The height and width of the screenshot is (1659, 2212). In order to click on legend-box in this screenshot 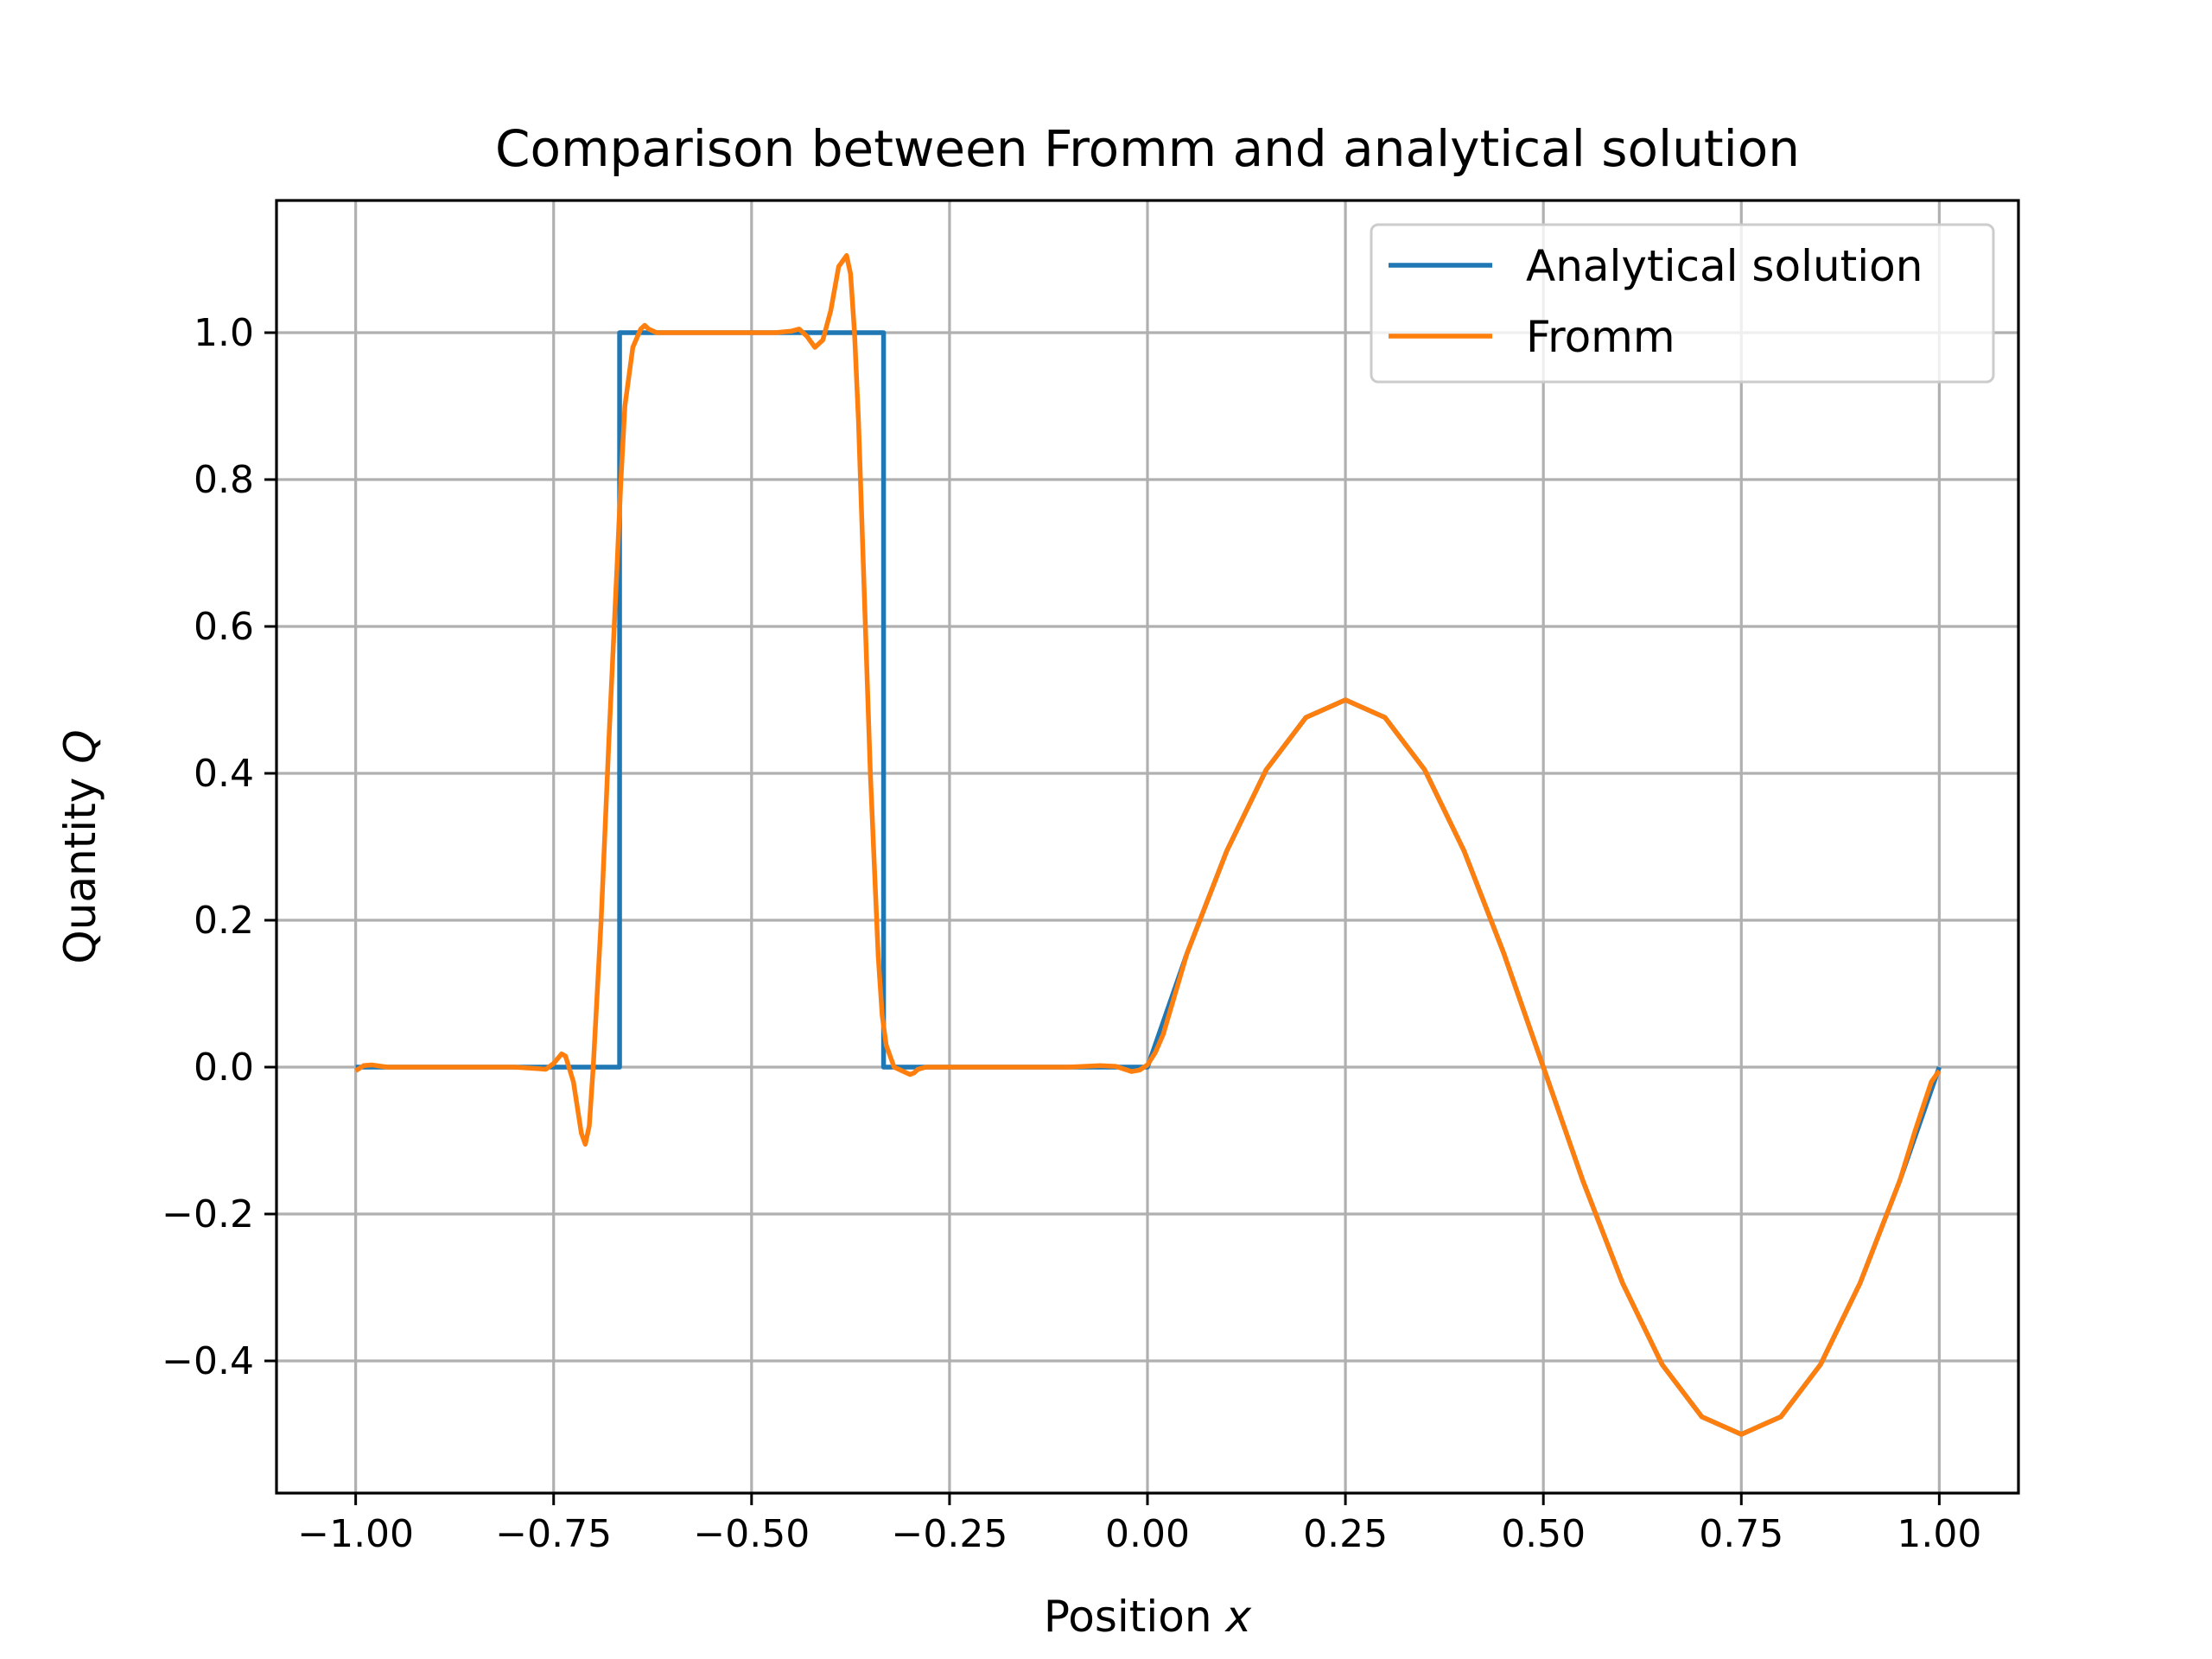, I will do `click(1682, 303)`.